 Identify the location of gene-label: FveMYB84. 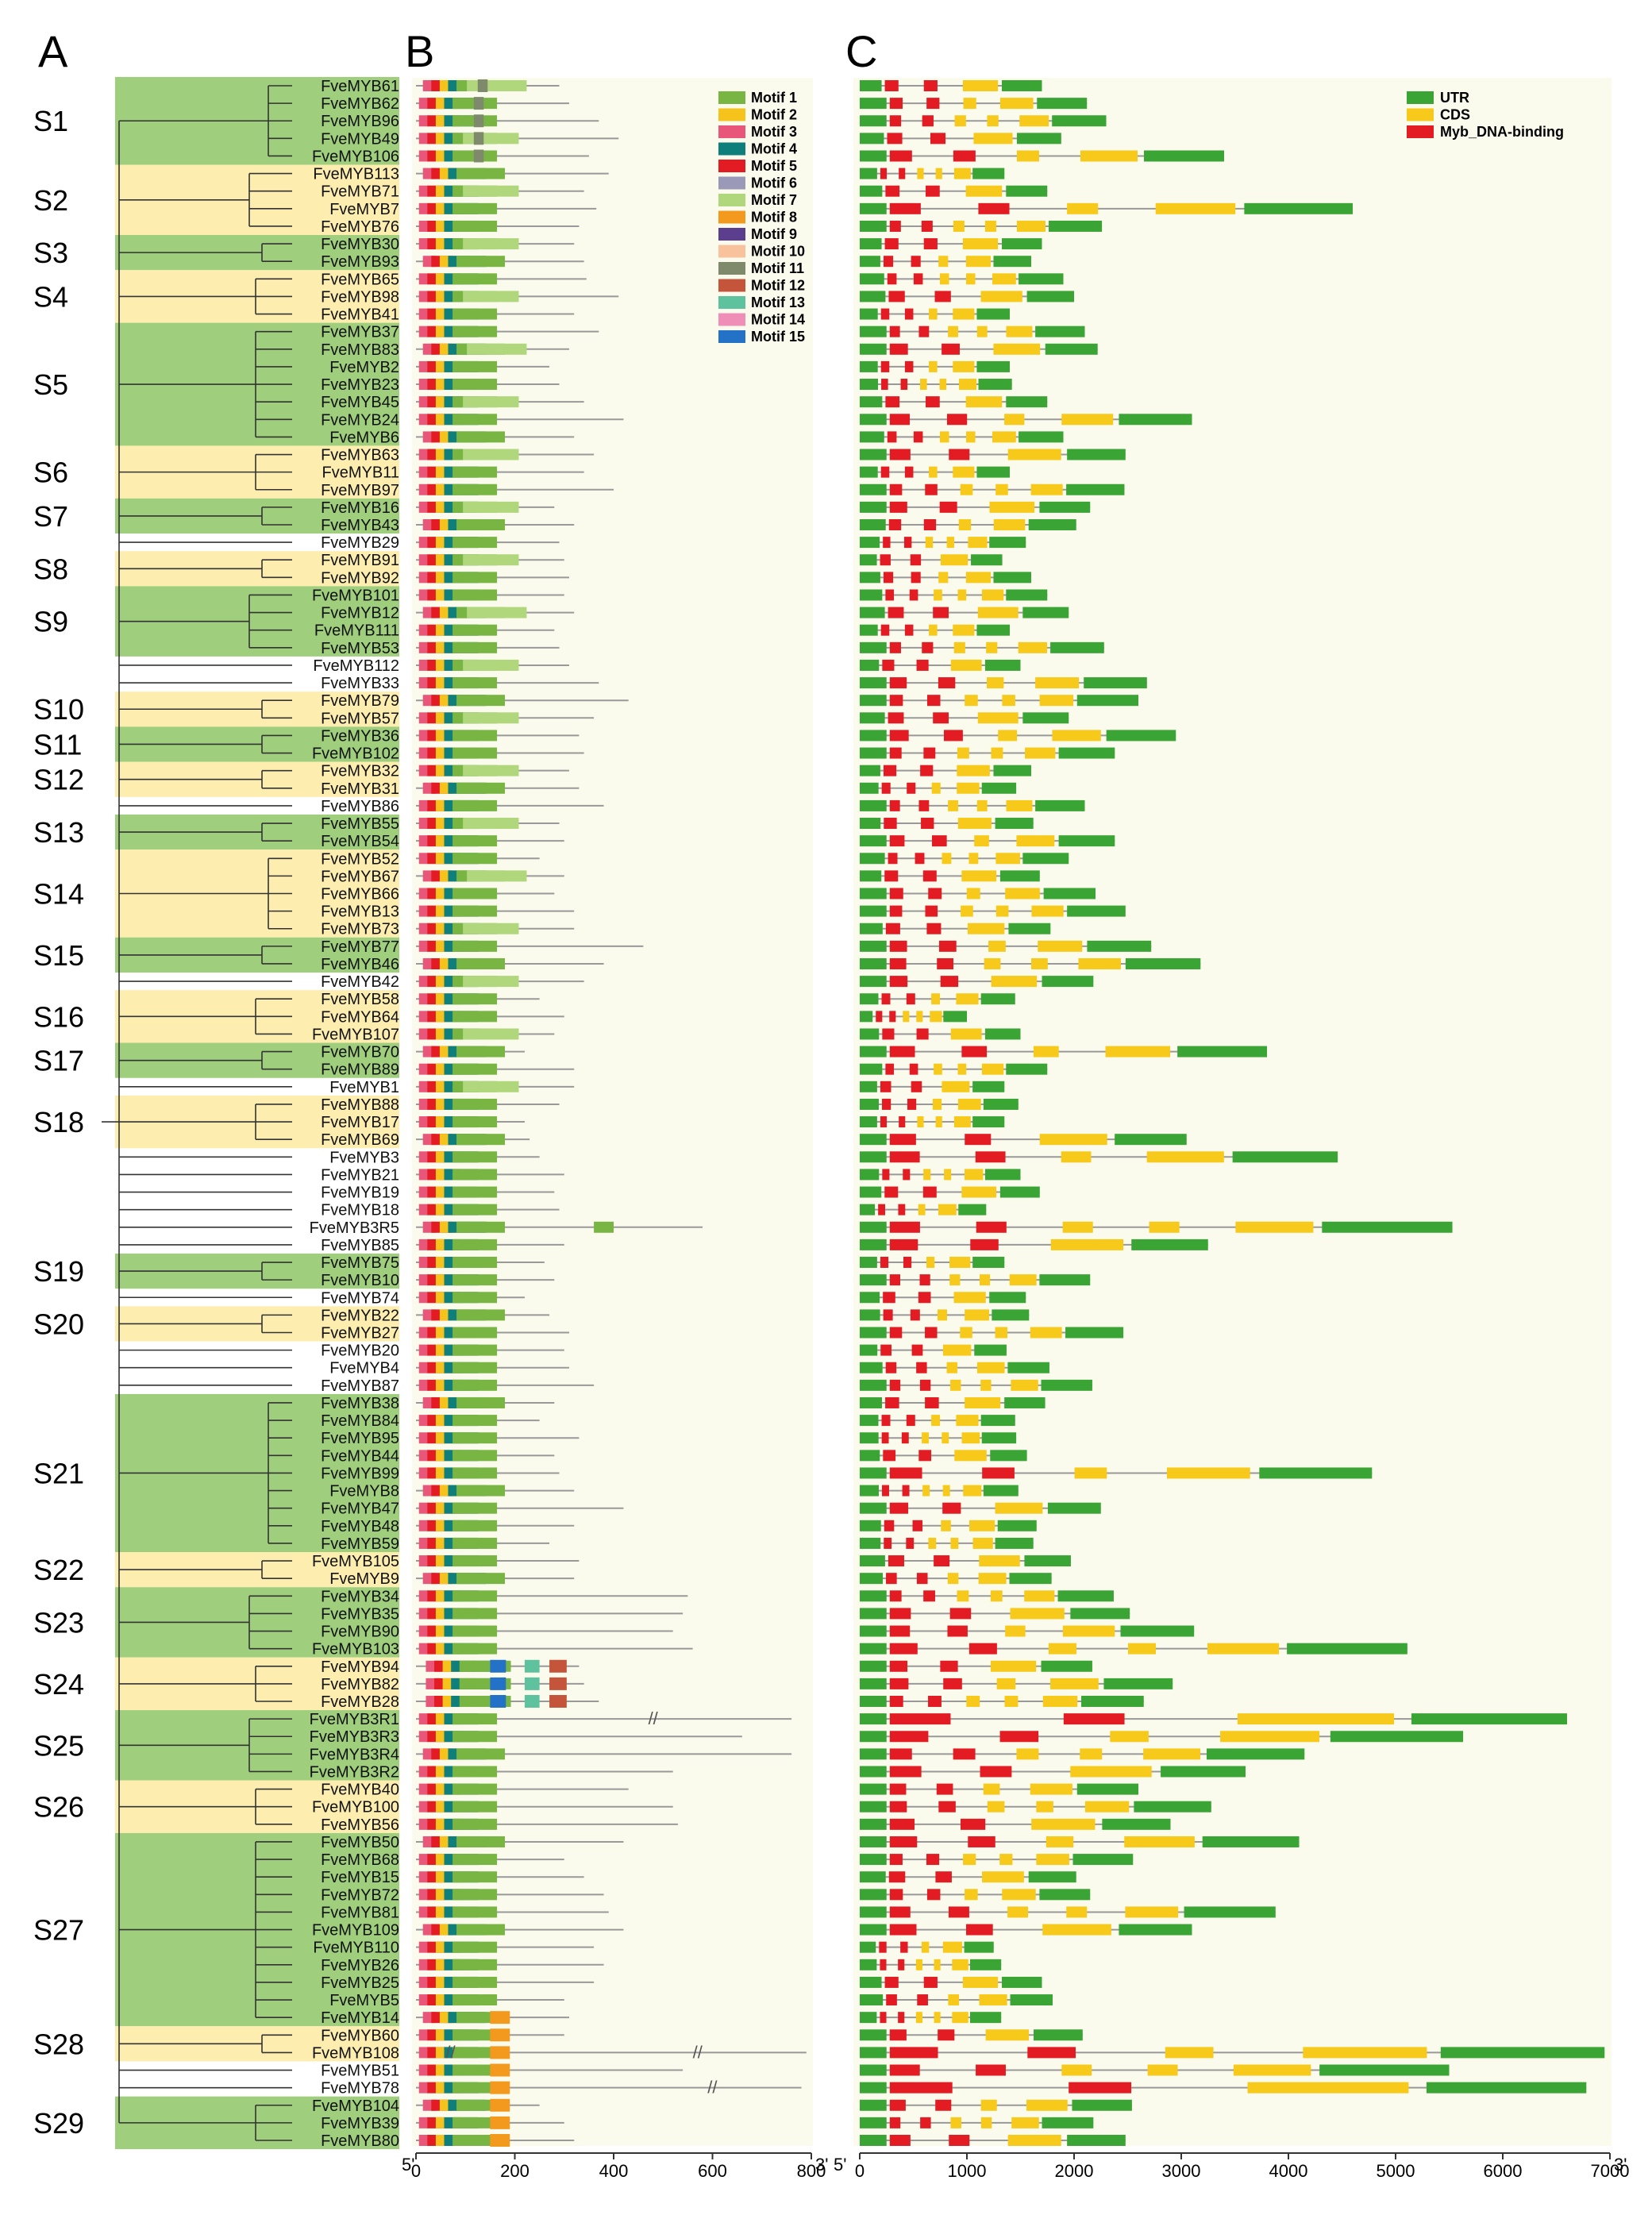
(360, 1421).